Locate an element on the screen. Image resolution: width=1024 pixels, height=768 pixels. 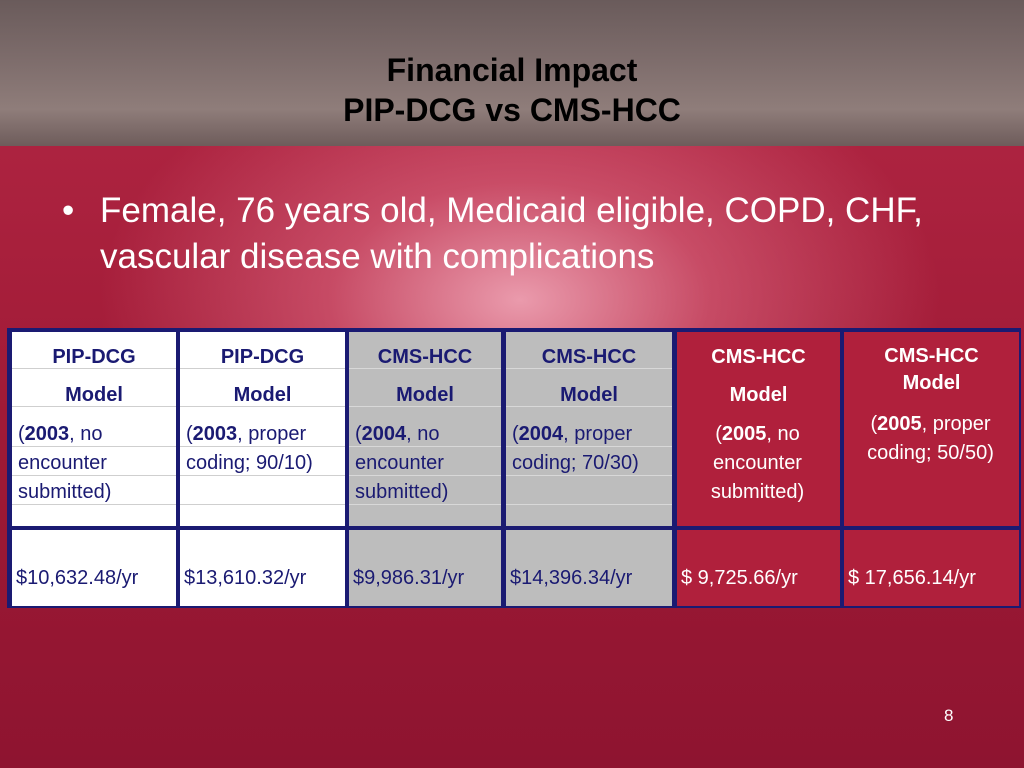
title-line-1: Financial Impact is located at coordinates (512, 70).